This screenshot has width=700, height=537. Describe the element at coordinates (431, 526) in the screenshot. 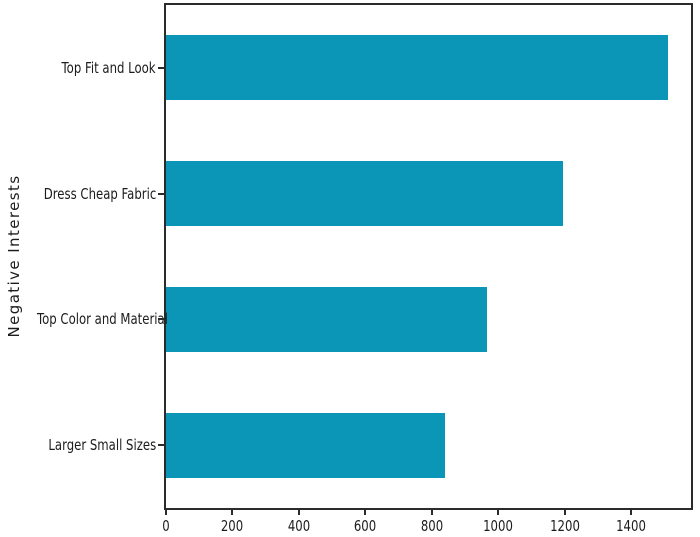

I see `x-tick-label: 800` at that location.